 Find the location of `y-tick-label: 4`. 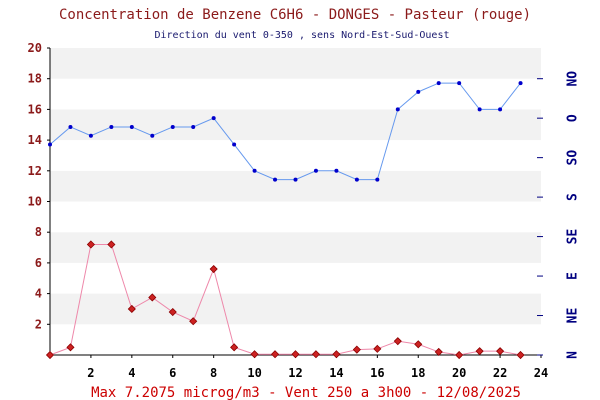

y-tick-label: 4 is located at coordinates (38, 294).